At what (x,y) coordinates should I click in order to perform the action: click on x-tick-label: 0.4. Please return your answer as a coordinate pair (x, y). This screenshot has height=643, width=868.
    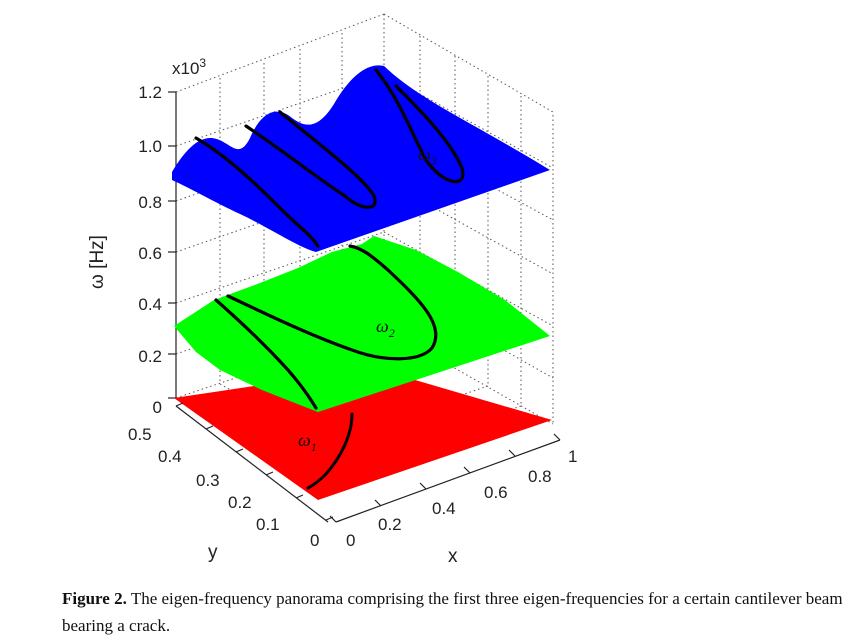
    Looking at the image, I should click on (444, 508).